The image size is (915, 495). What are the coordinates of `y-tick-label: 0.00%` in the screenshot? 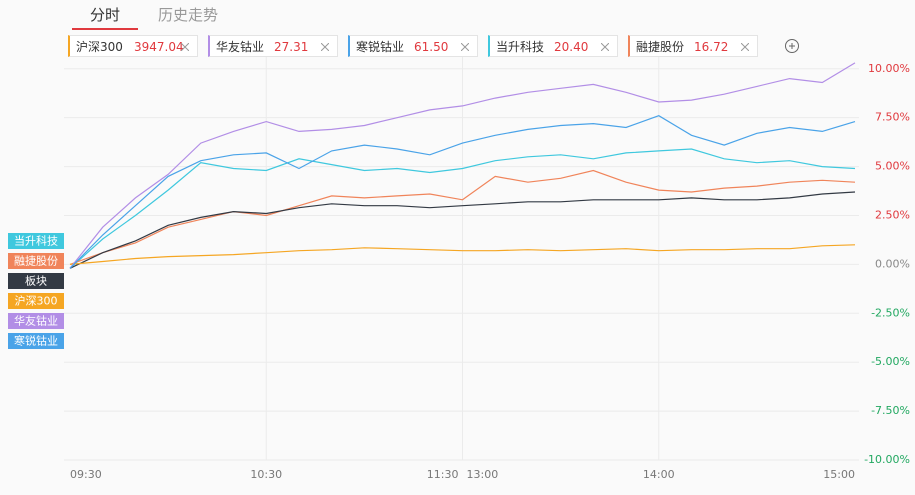 It's located at (892, 263).